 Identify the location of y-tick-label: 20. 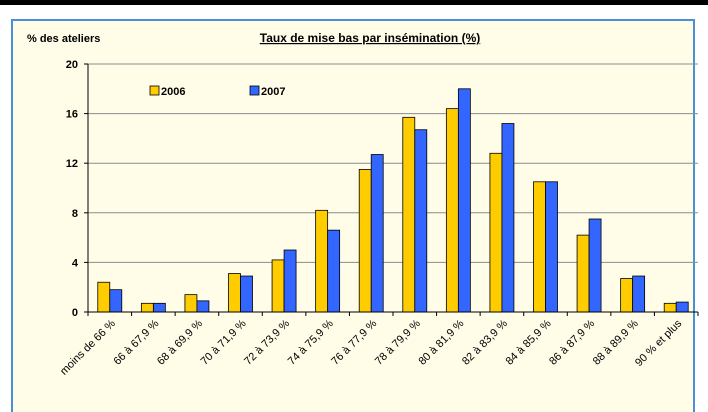
(72, 65).